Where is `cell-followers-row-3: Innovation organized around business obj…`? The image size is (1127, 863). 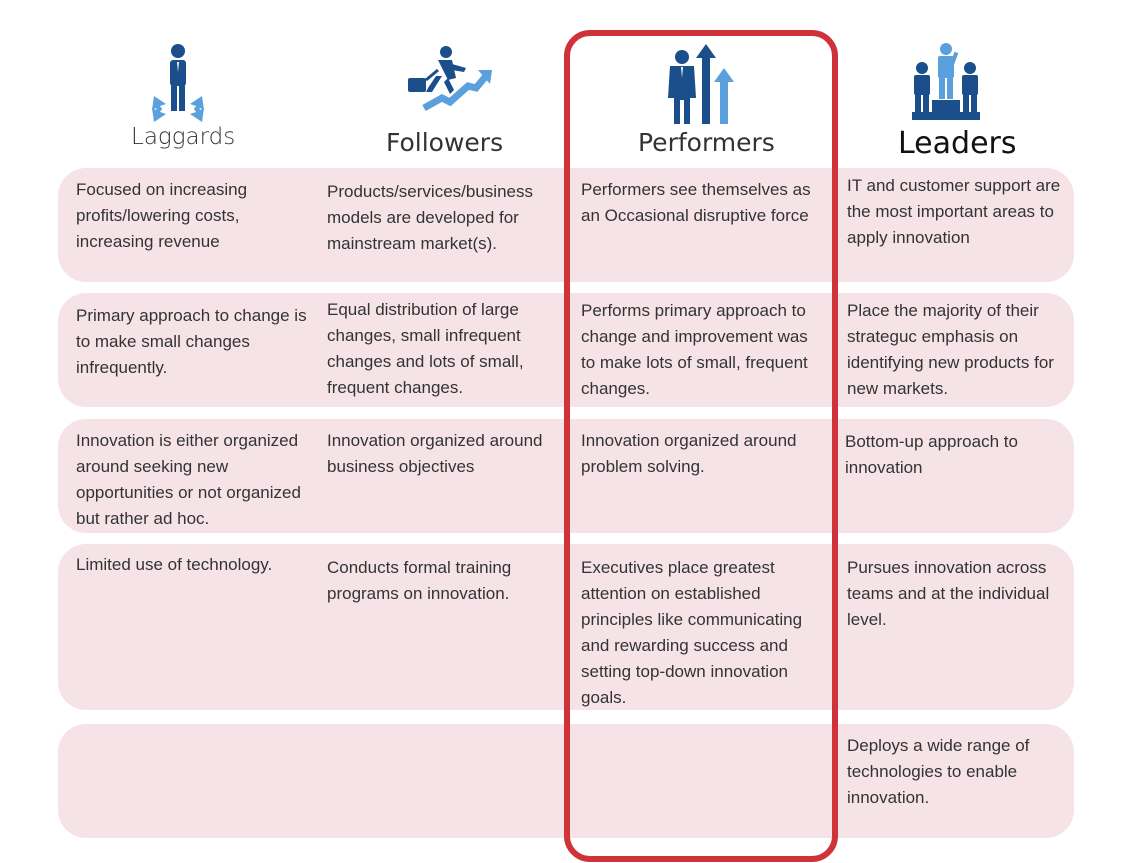
cell-followers-row-3: Innovation organized around business obj… is located at coordinates (435, 453).